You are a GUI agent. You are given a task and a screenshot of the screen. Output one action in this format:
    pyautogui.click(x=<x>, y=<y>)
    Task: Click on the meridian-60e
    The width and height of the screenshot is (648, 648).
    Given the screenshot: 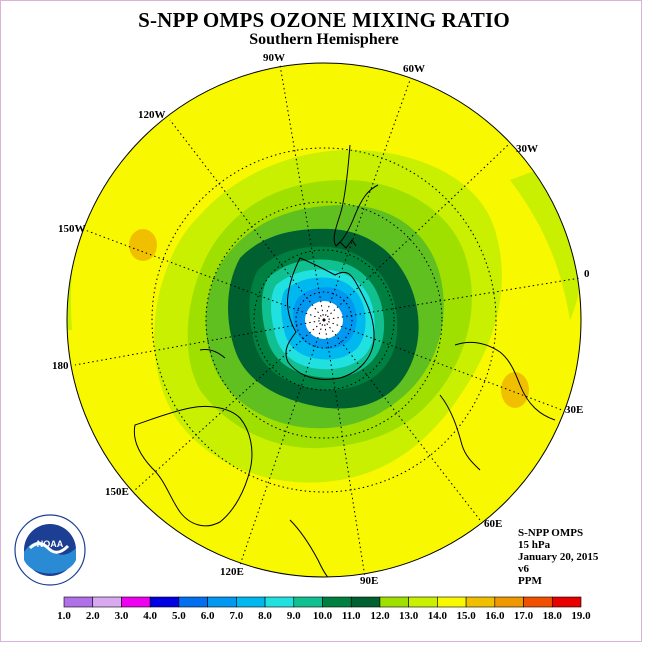 What is the action you would take?
    pyautogui.click(x=402, y=420)
    